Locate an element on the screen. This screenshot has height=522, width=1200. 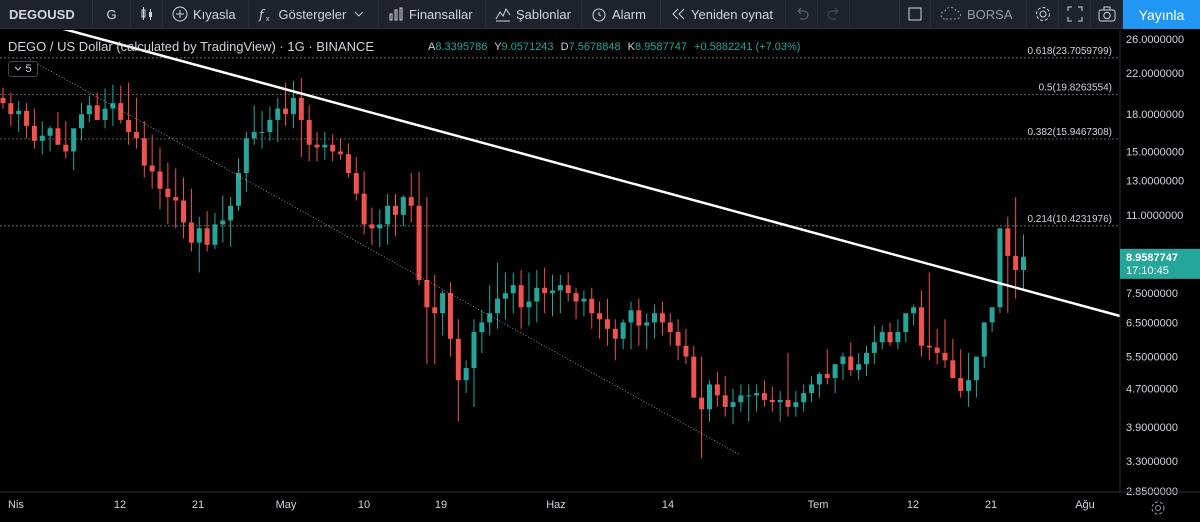
price-tick-label: 3.3000000 is located at coordinates (1152, 462).